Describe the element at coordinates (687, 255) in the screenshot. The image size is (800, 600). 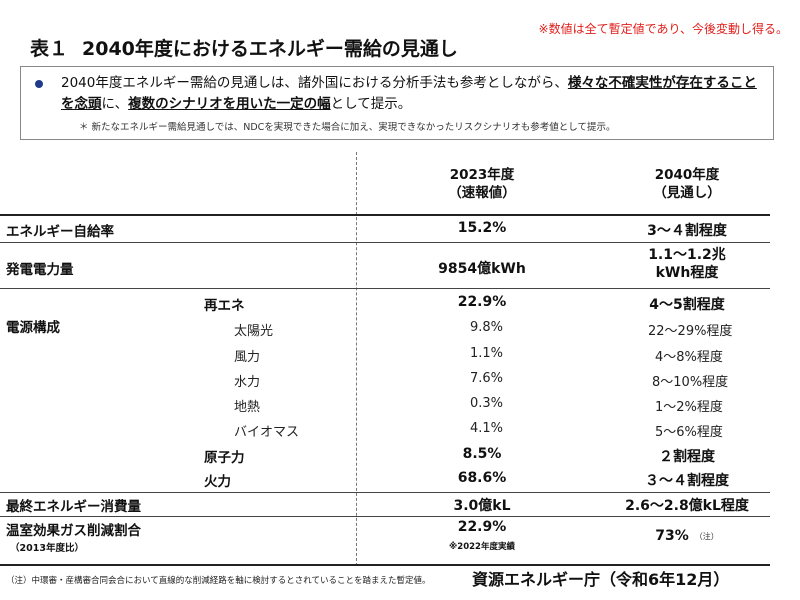
I see `generation-2040-line1: 1.1～1.2兆` at that location.